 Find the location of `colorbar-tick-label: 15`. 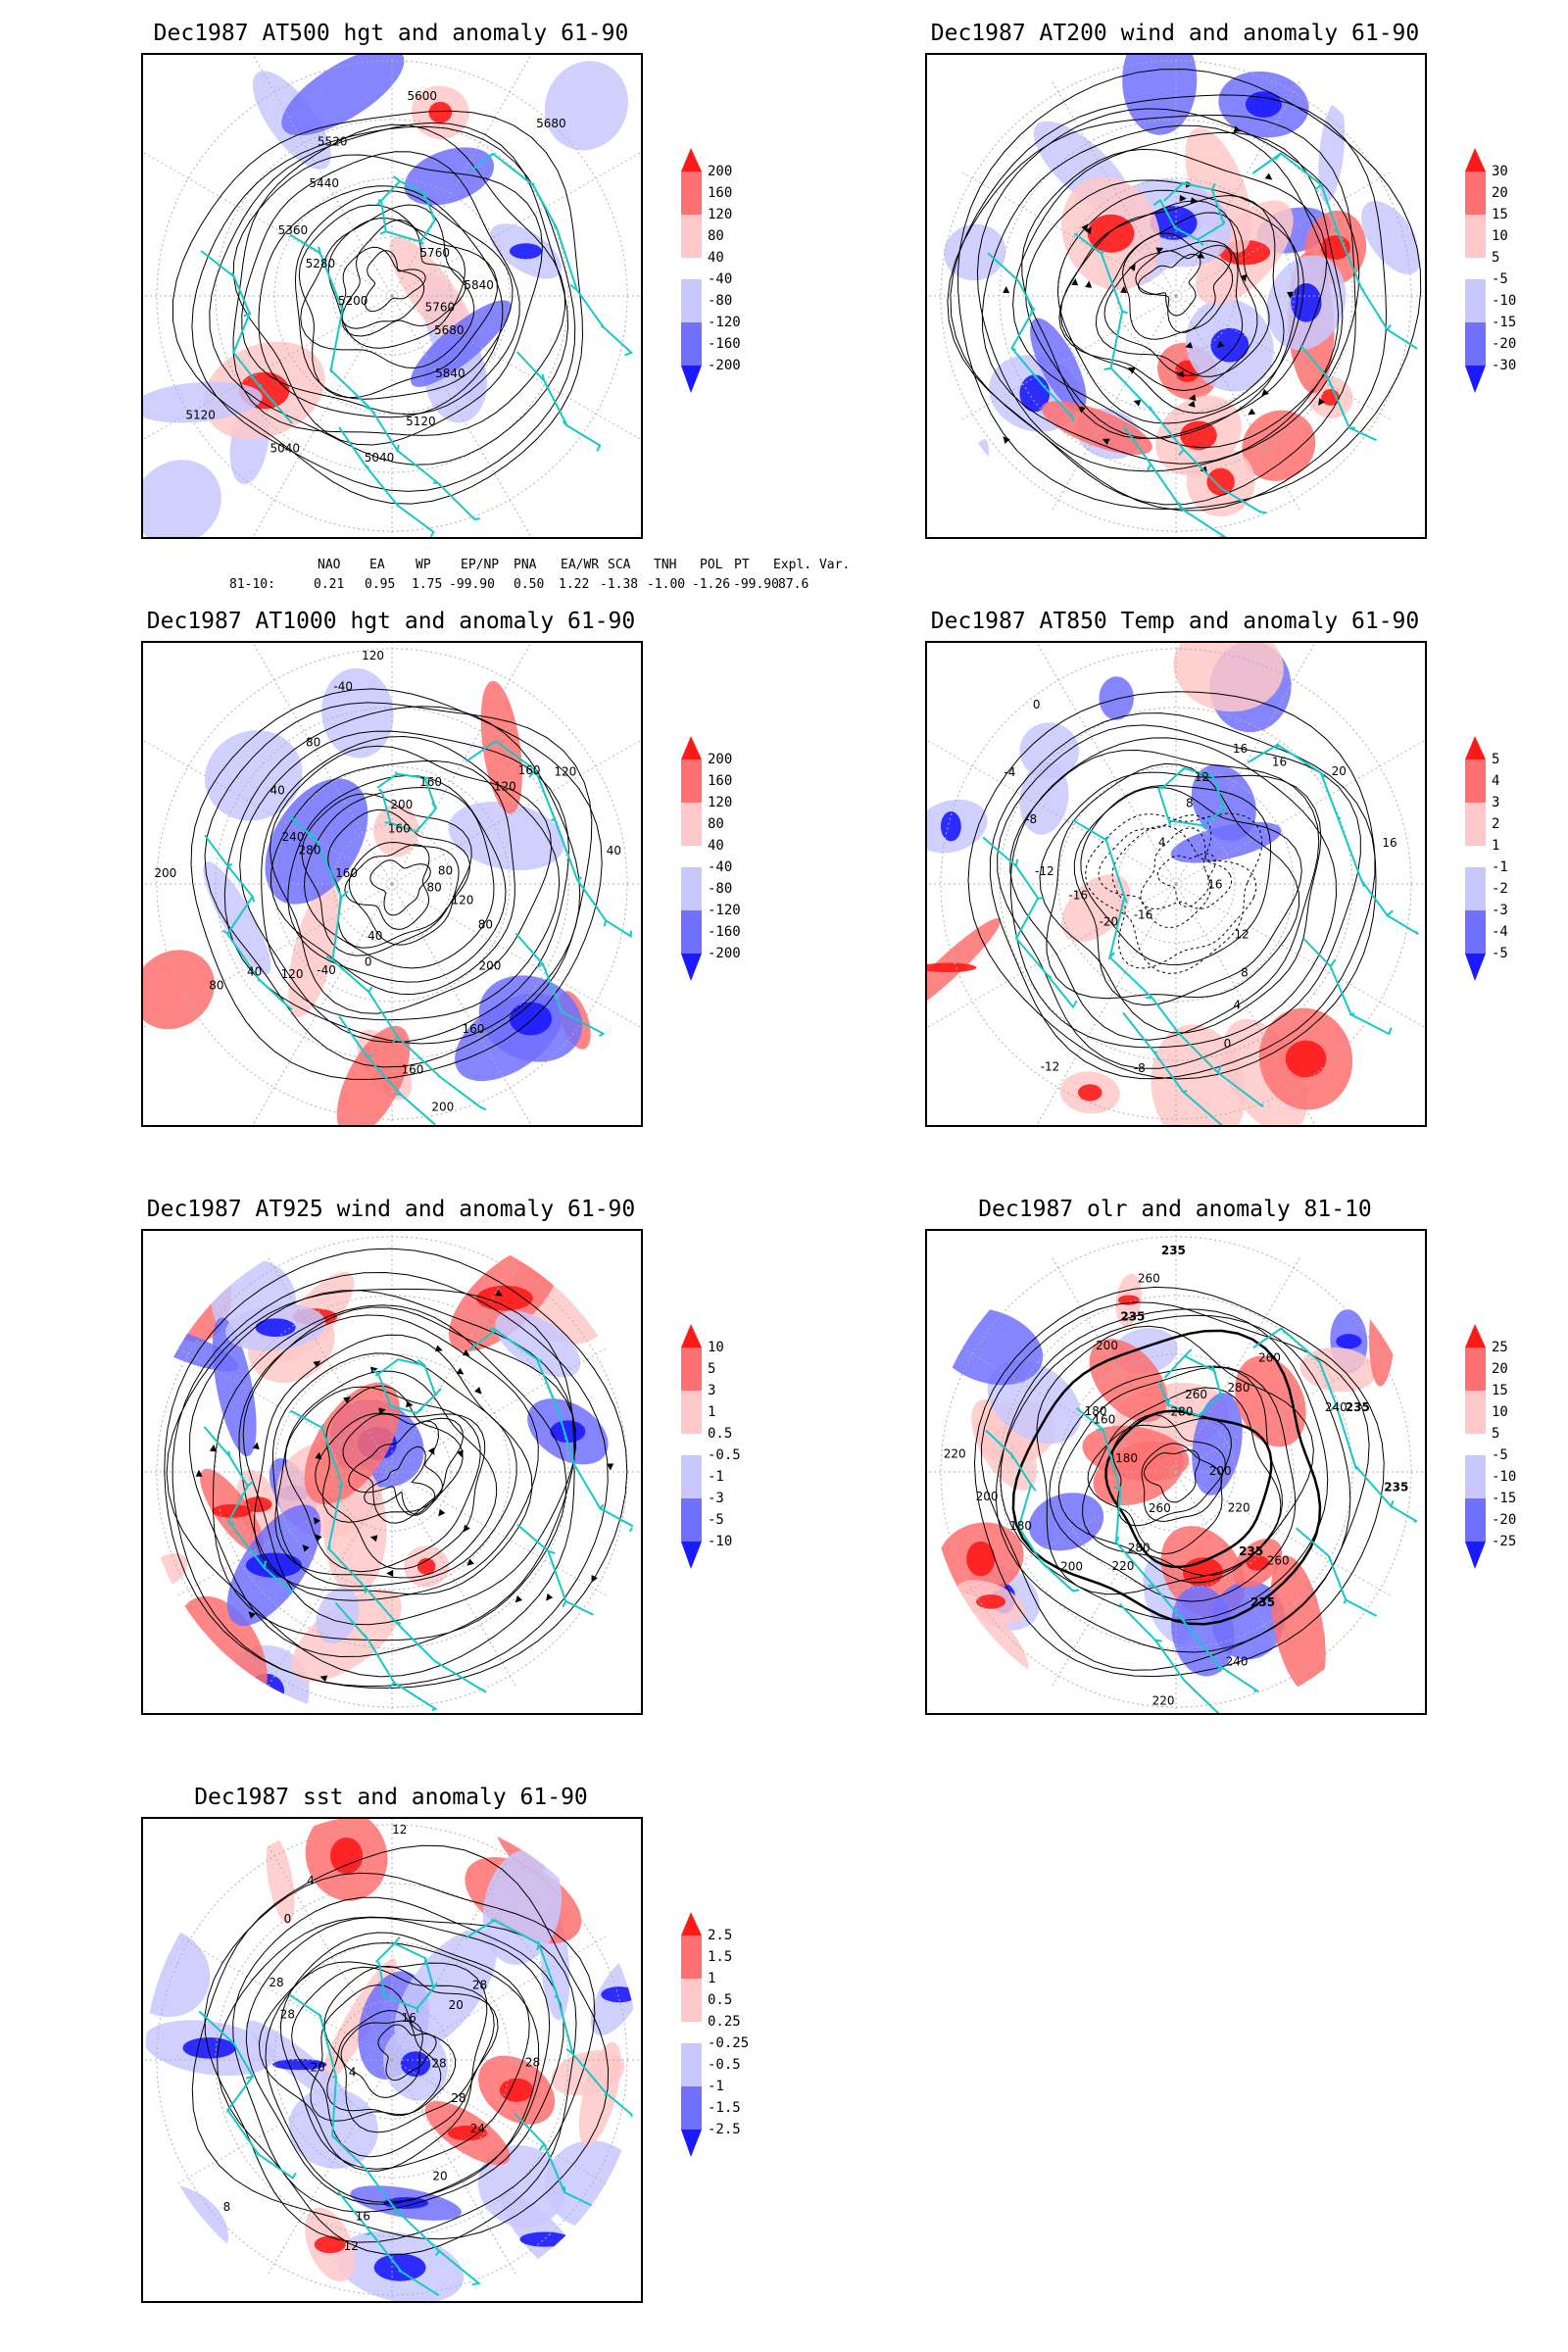

colorbar-tick-label: 15 is located at coordinates (1500, 1390).